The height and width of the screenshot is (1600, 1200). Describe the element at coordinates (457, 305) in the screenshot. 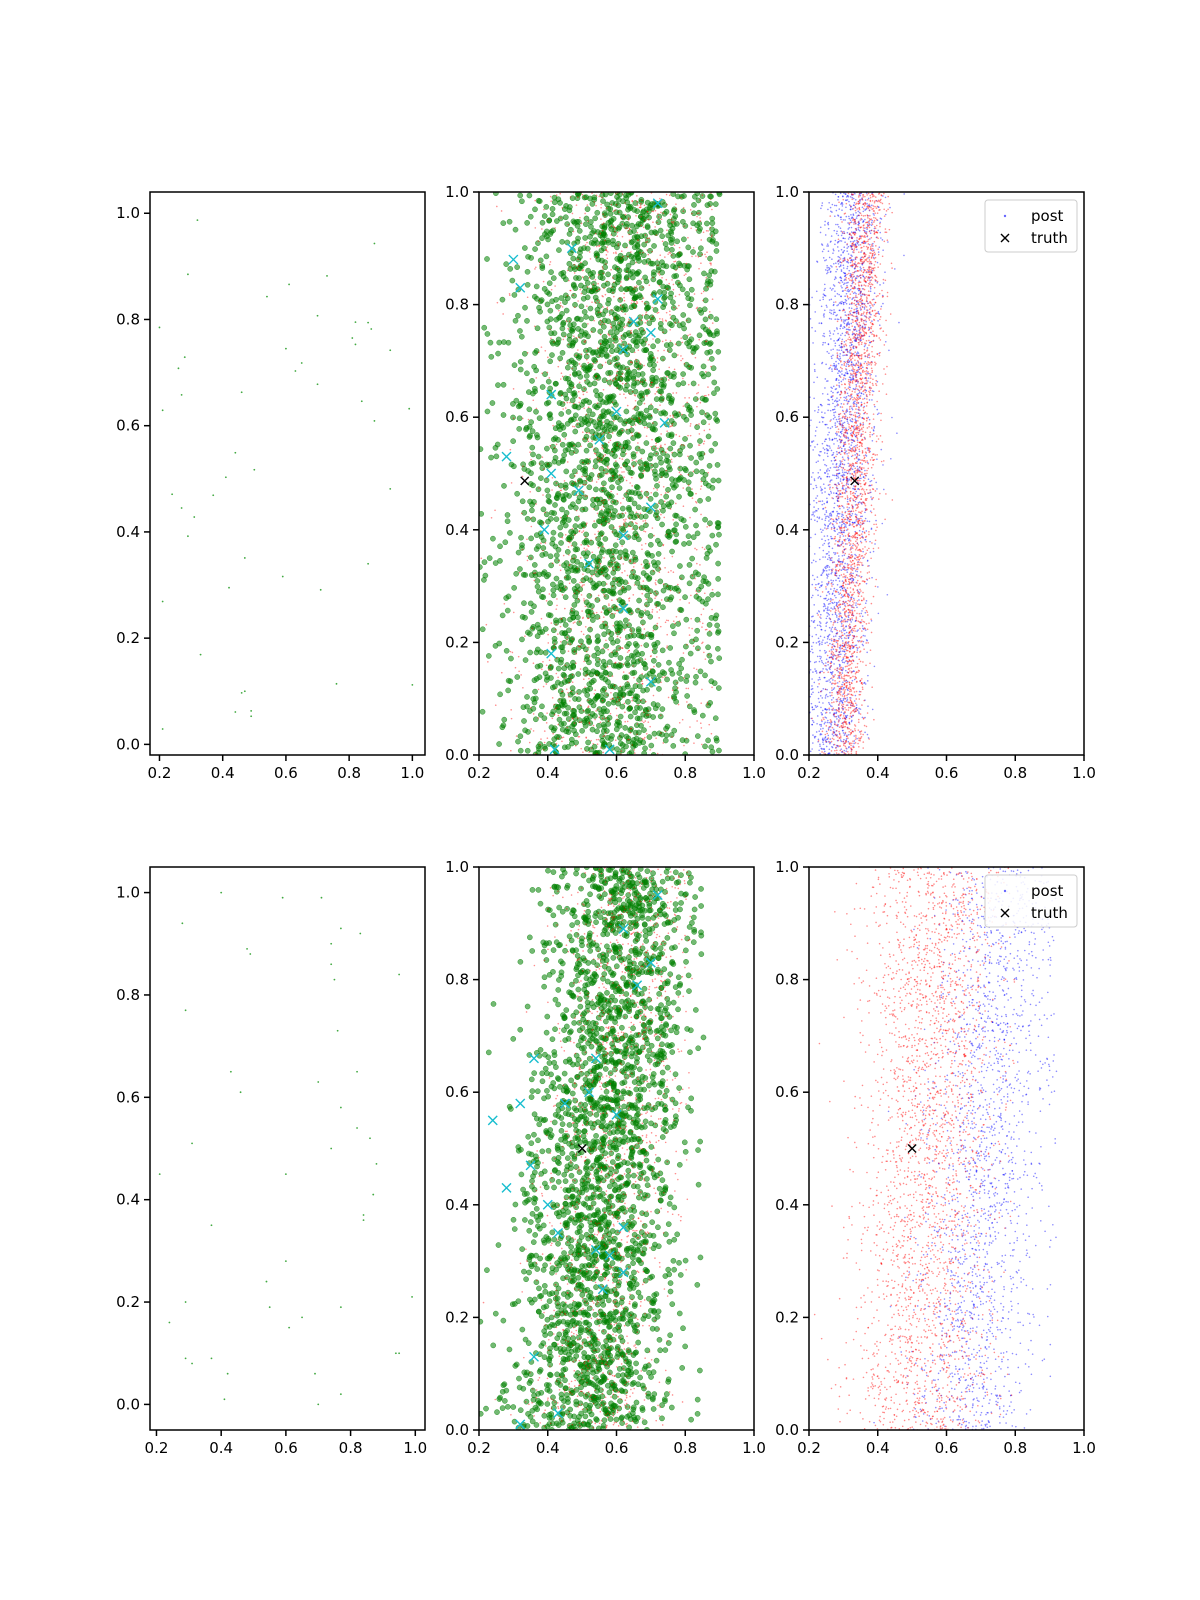

I see `y-tick-label: 0.8` at that location.